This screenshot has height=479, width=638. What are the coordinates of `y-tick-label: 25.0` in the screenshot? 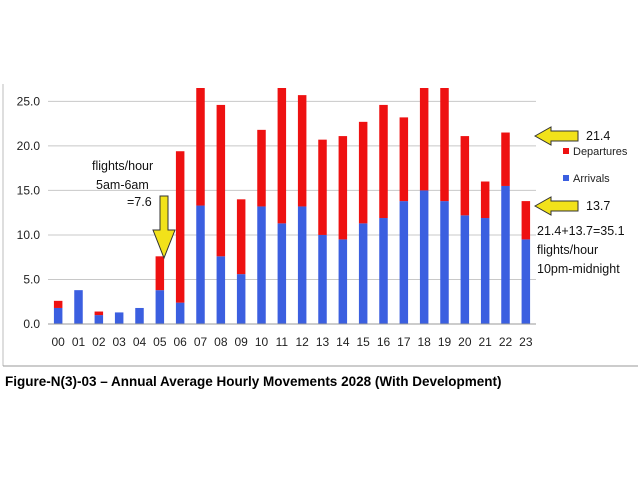 It's located at (29, 101).